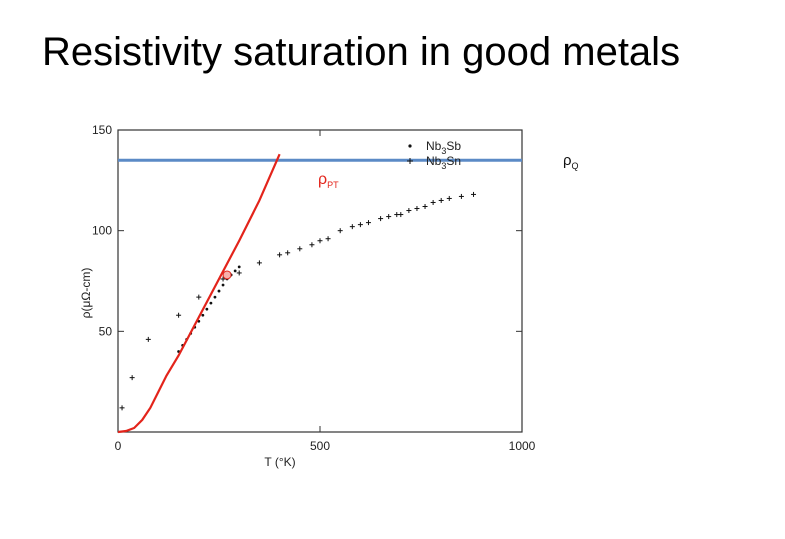  Describe the element at coordinates (443, 162) in the screenshot. I see `legend-label: Nb3Sn` at that location.